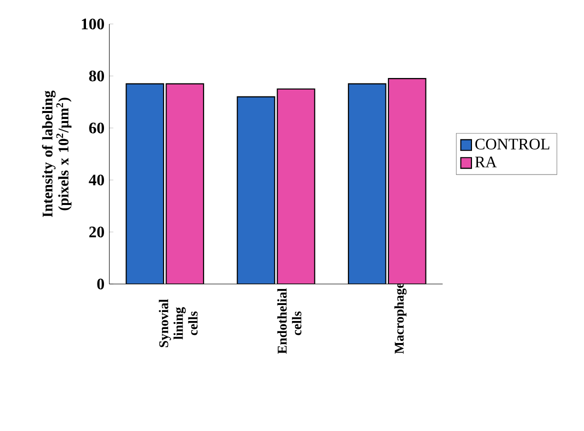 This screenshot has height=431, width=584. Describe the element at coordinates (96, 128) in the screenshot. I see `y-tick-label: 60` at that location.